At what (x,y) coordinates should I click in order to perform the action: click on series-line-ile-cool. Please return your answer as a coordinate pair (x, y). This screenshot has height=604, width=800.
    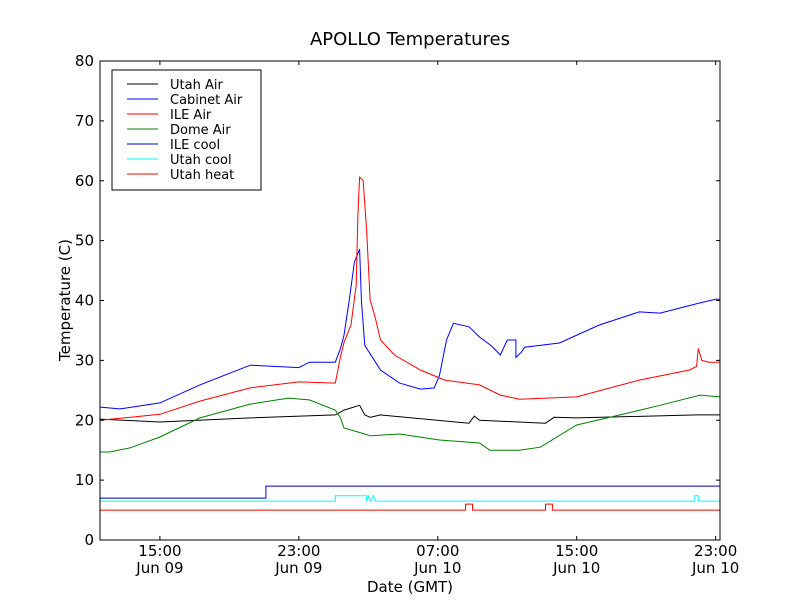
    Looking at the image, I should click on (410, 492).